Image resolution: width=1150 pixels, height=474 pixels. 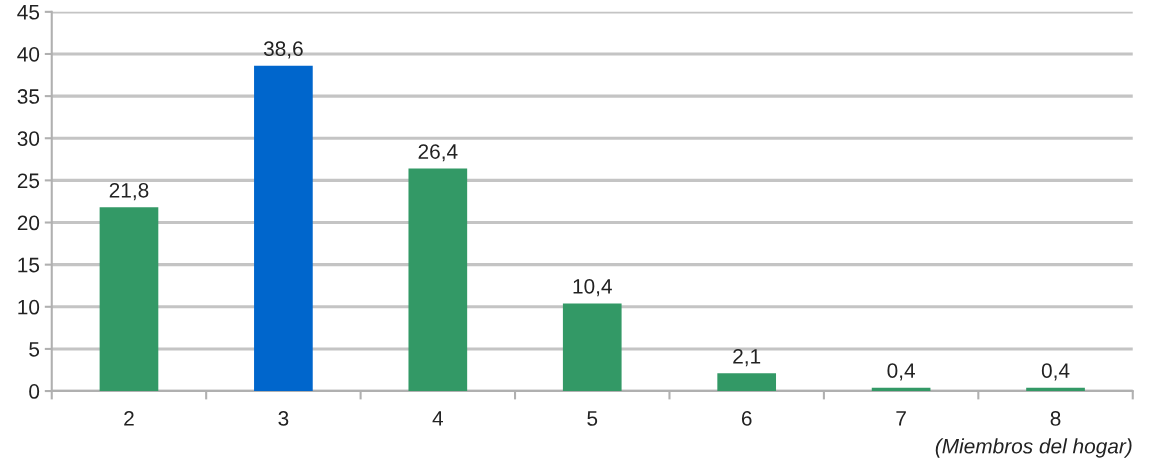 What do you see at coordinates (1033, 448) in the screenshot?
I see `x-axis-title: (Miembros del hogar)` at bounding box center [1033, 448].